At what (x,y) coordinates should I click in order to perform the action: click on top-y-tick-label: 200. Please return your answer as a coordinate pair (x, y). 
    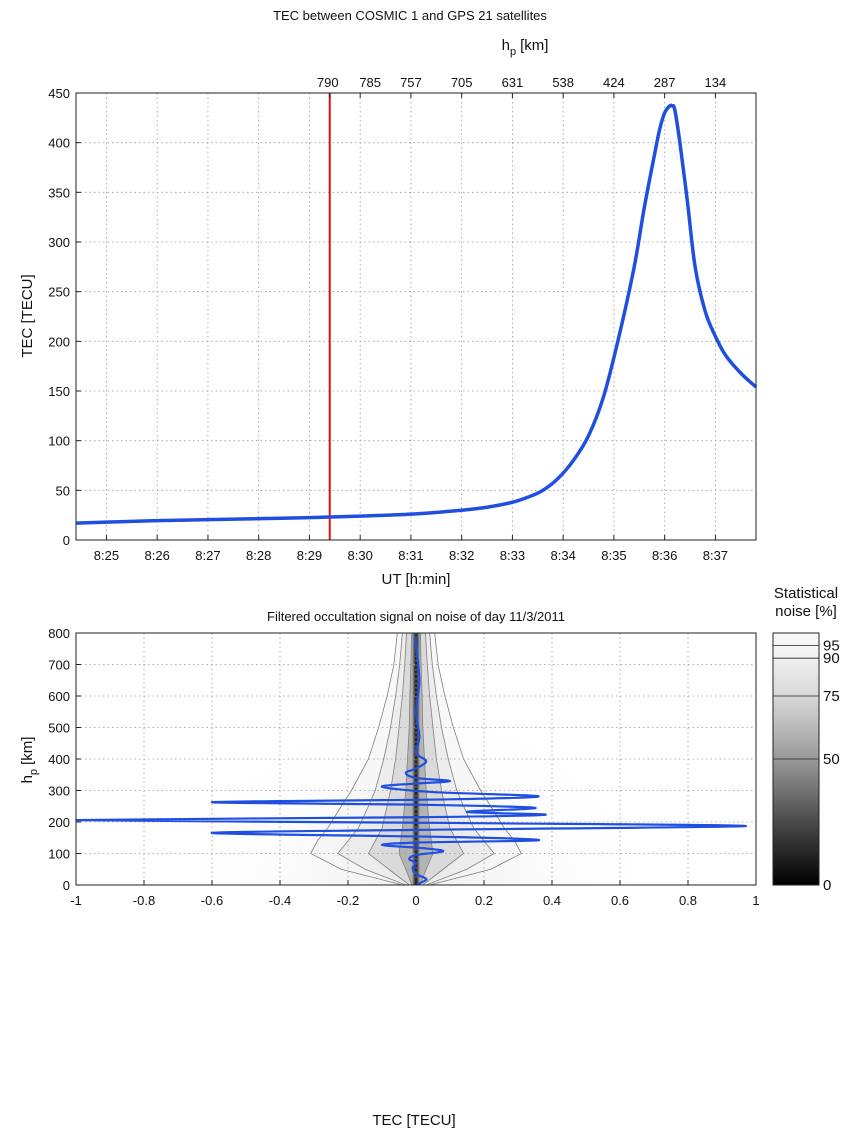
    Looking at the image, I should click on (59, 341).